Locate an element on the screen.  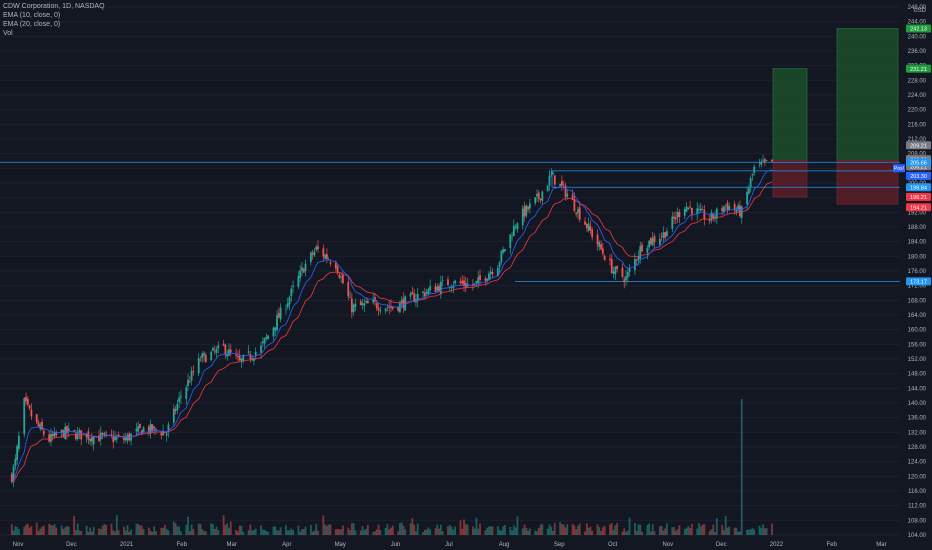
ema10-legend: EMA (10, close, 0) is located at coordinates (32, 15).